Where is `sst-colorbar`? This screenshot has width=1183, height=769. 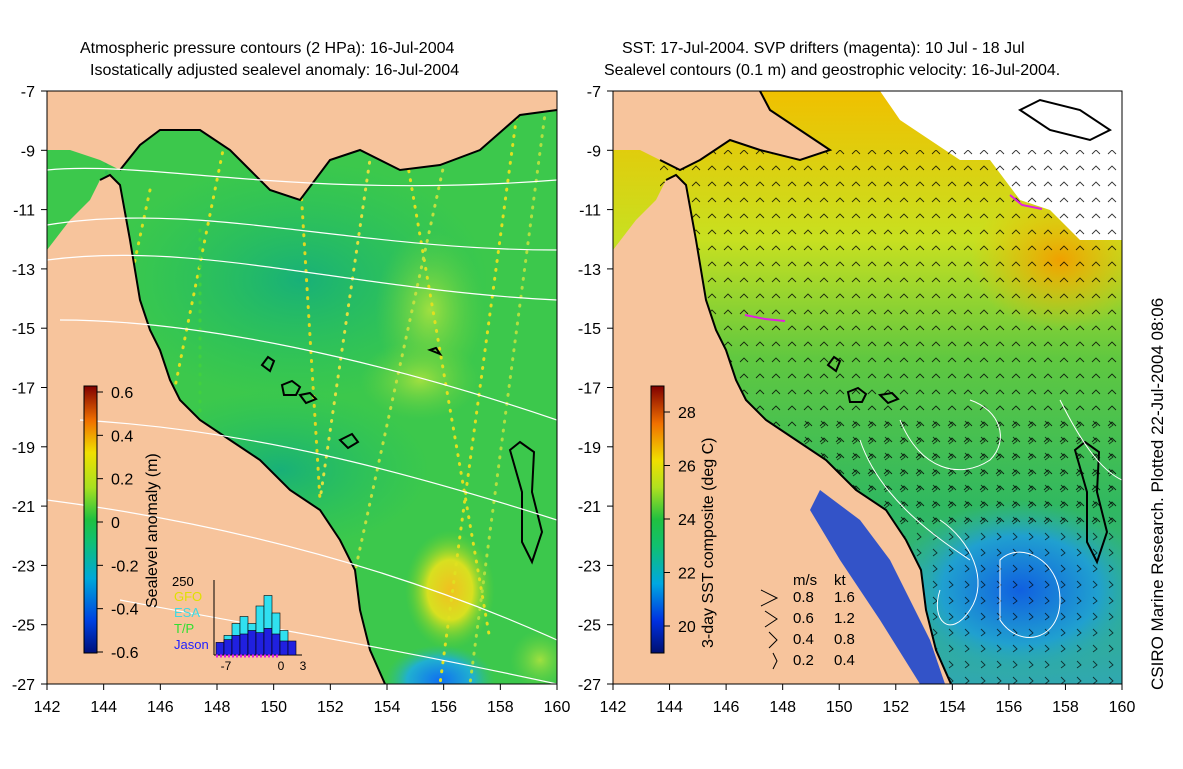 sst-colorbar is located at coordinates (657, 519).